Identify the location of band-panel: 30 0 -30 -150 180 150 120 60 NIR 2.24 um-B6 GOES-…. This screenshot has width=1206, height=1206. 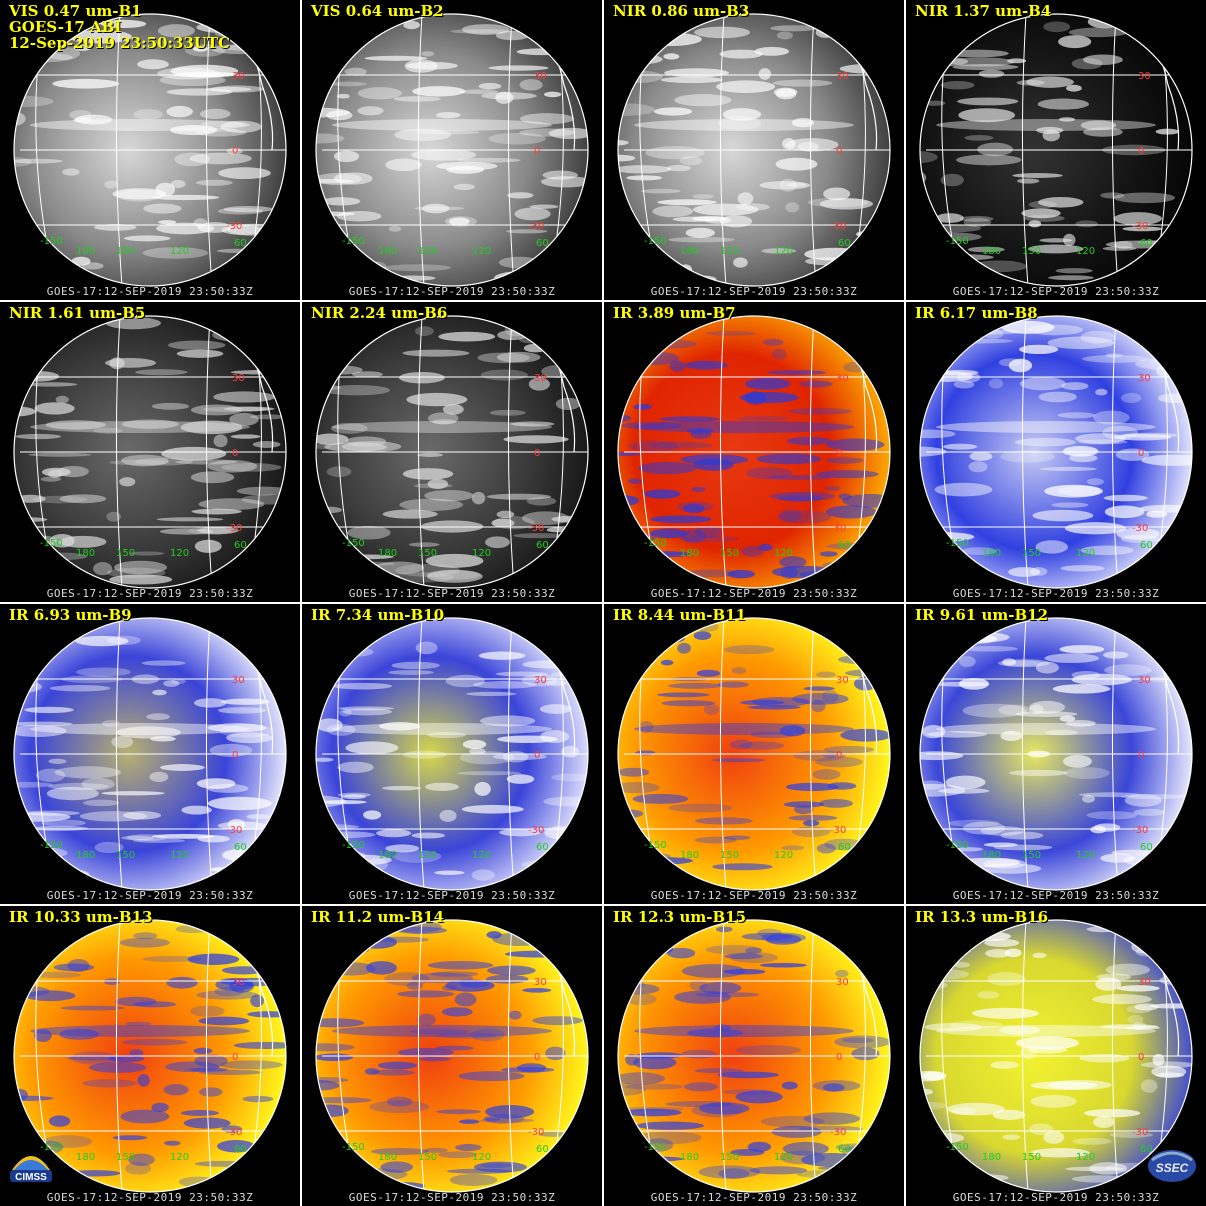
(452, 452).